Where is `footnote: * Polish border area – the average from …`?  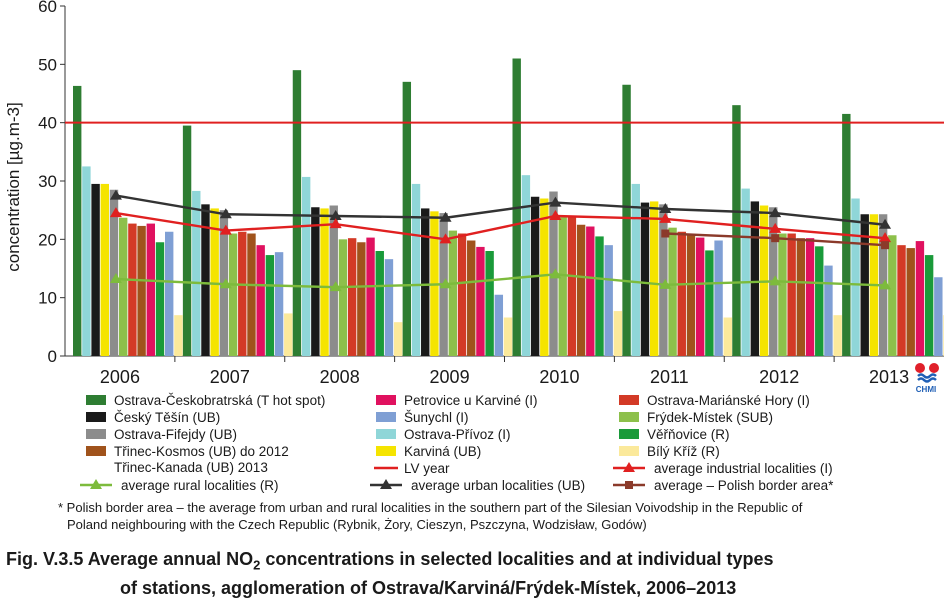 footnote: * Polish border area – the average from … is located at coordinates (488, 516).